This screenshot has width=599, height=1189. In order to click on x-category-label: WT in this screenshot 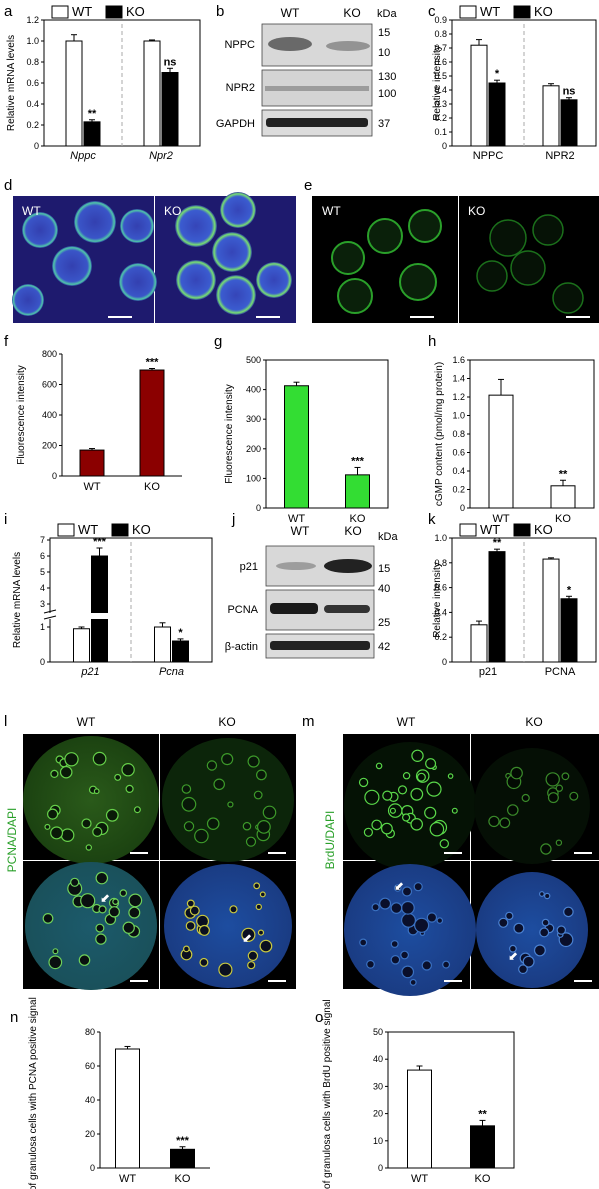, I will do `click(91, 487)`.